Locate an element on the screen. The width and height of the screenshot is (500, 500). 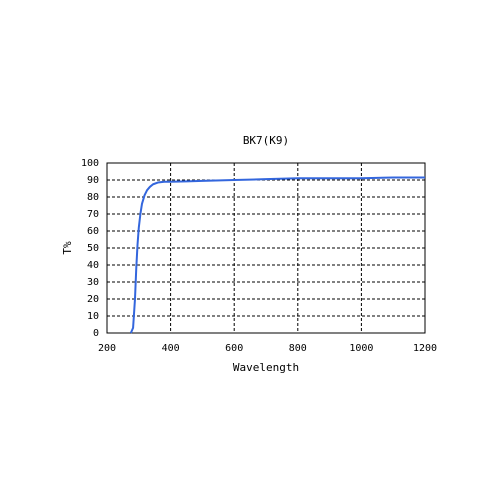
chart-title: BK7(K9) is located at coordinates (266, 140).